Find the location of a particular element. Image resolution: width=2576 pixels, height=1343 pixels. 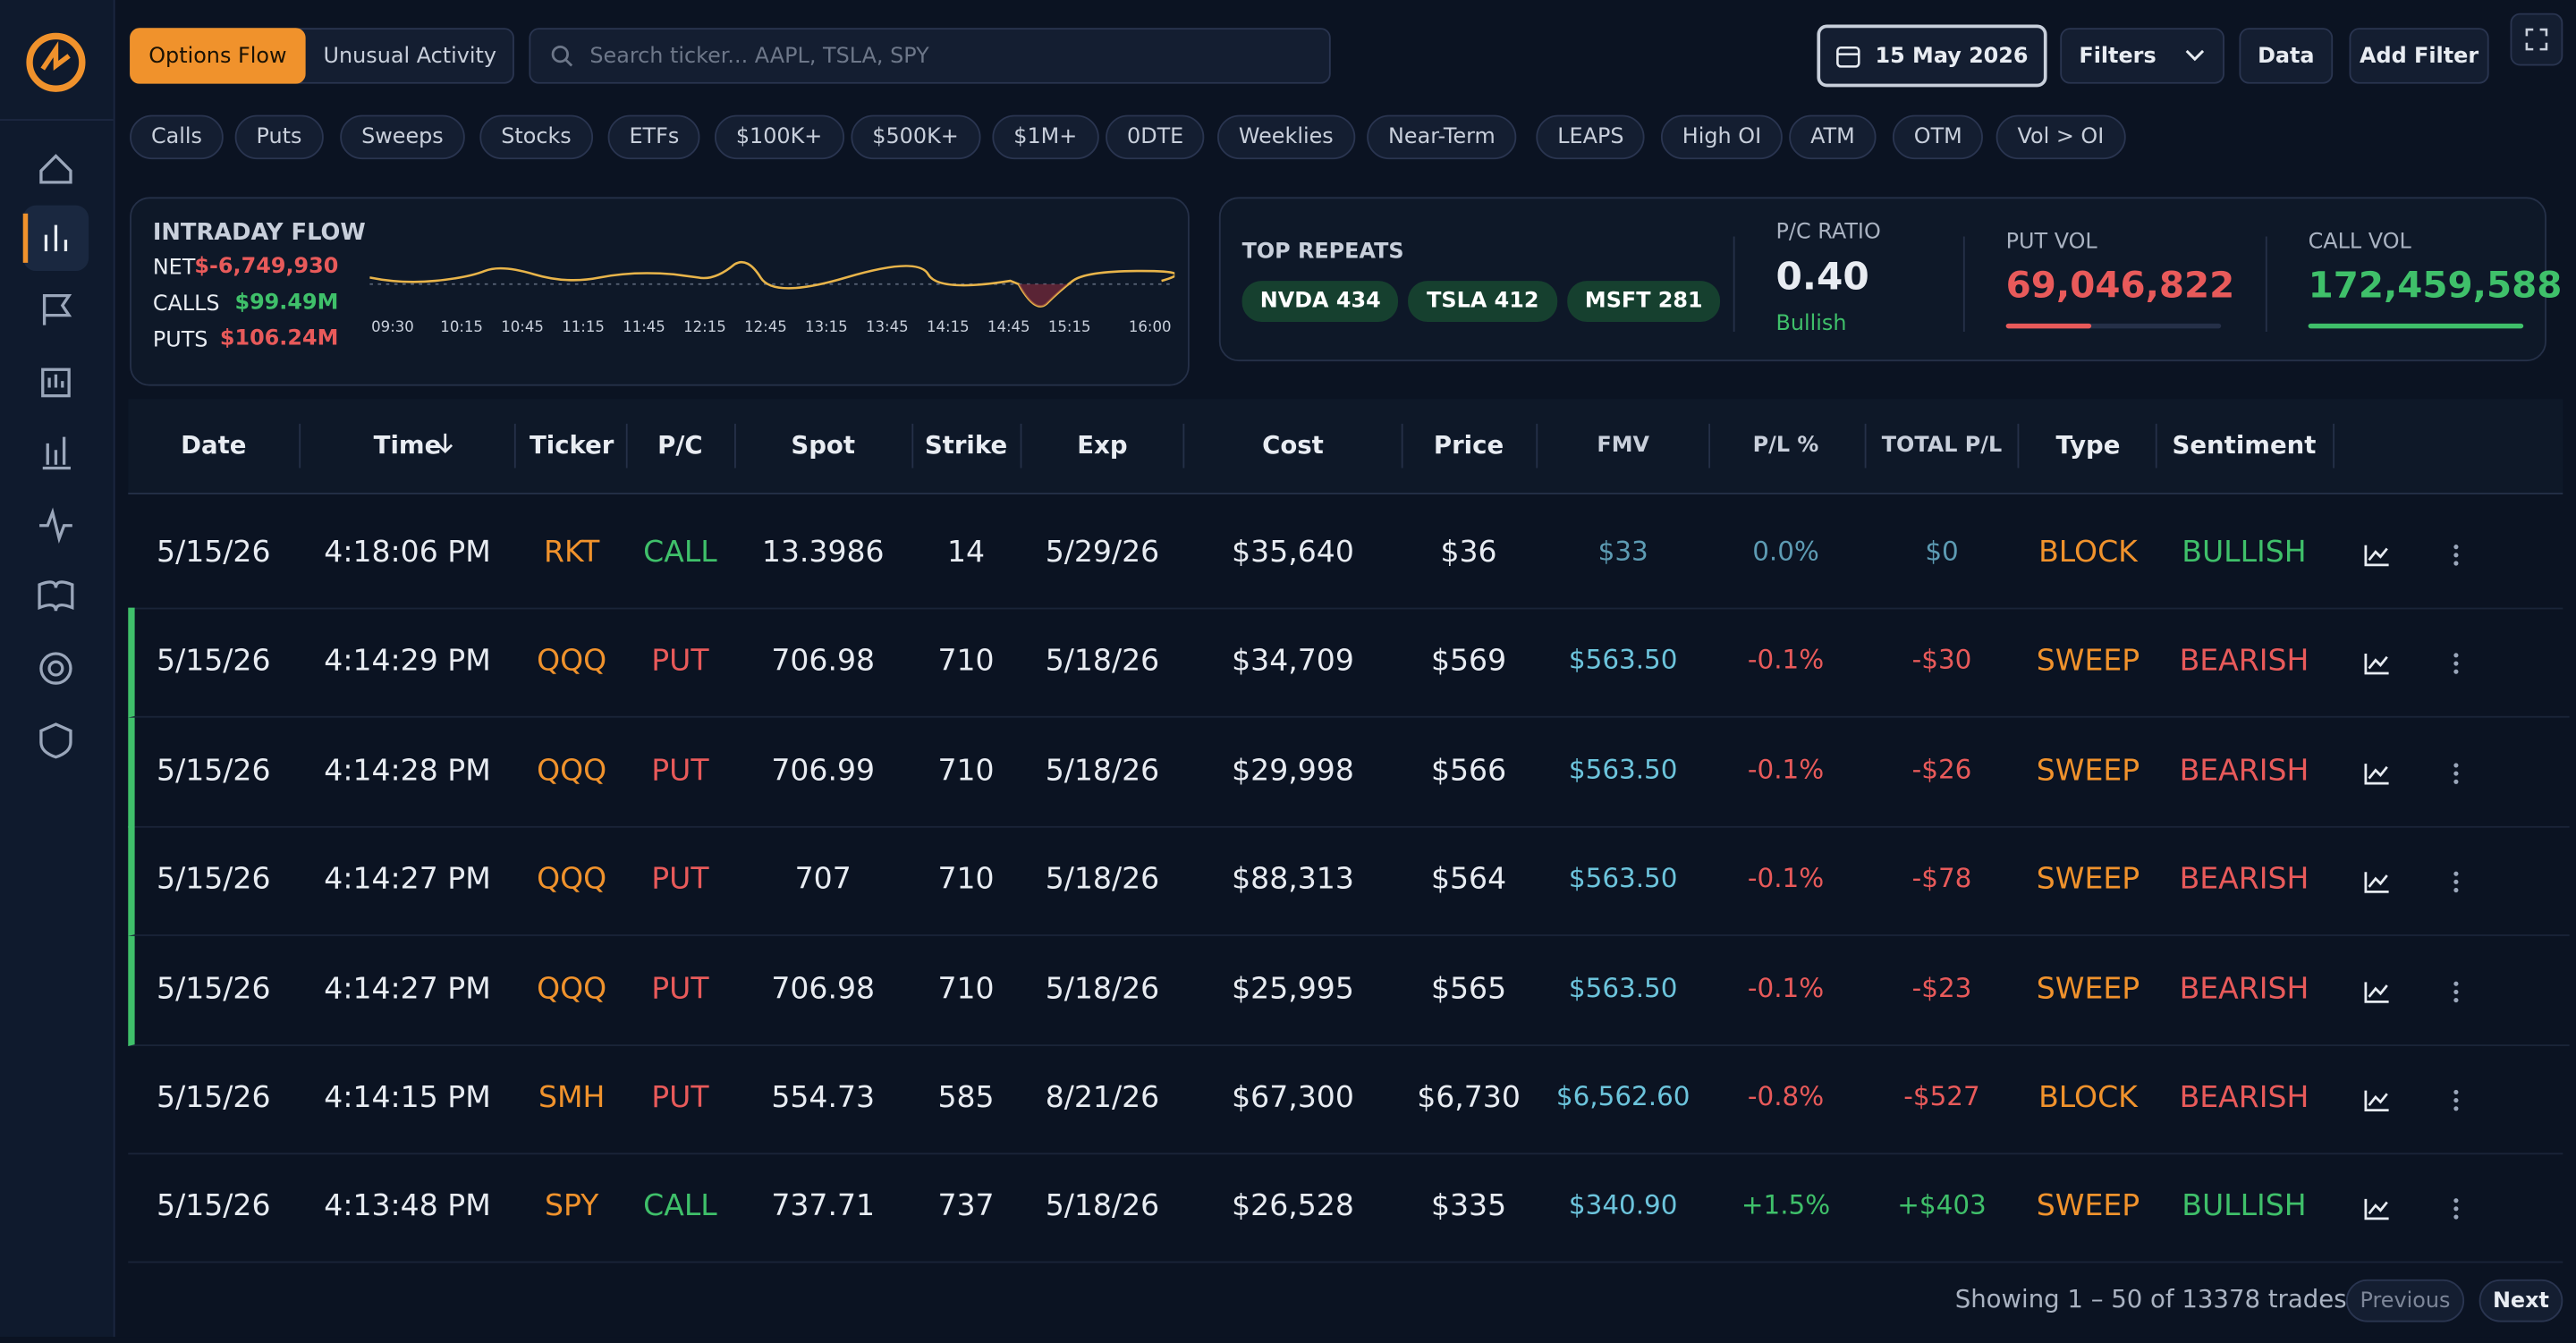

filter-chip: Sweeps is located at coordinates (402, 137).